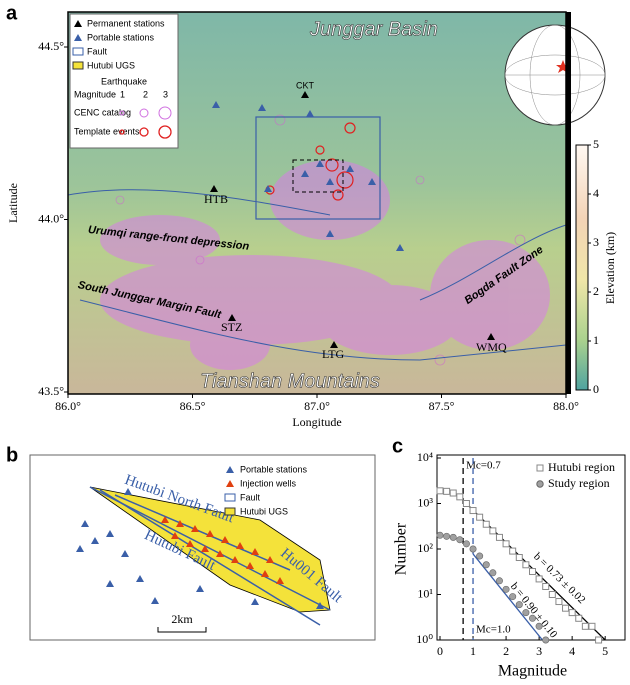 The height and width of the screenshot is (685, 630). I want to click on x-tick-label: 5, so click(605, 651).